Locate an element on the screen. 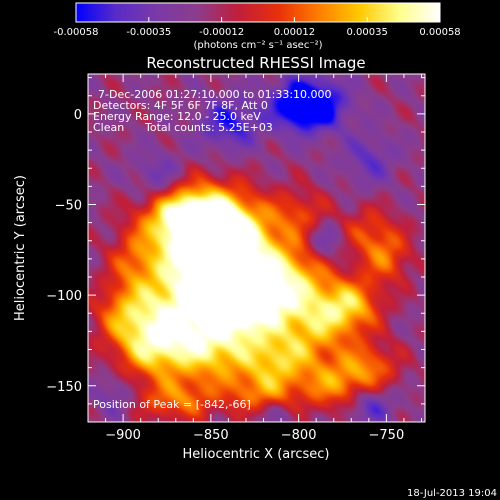  peak-point is located at coordinates (225, 233).